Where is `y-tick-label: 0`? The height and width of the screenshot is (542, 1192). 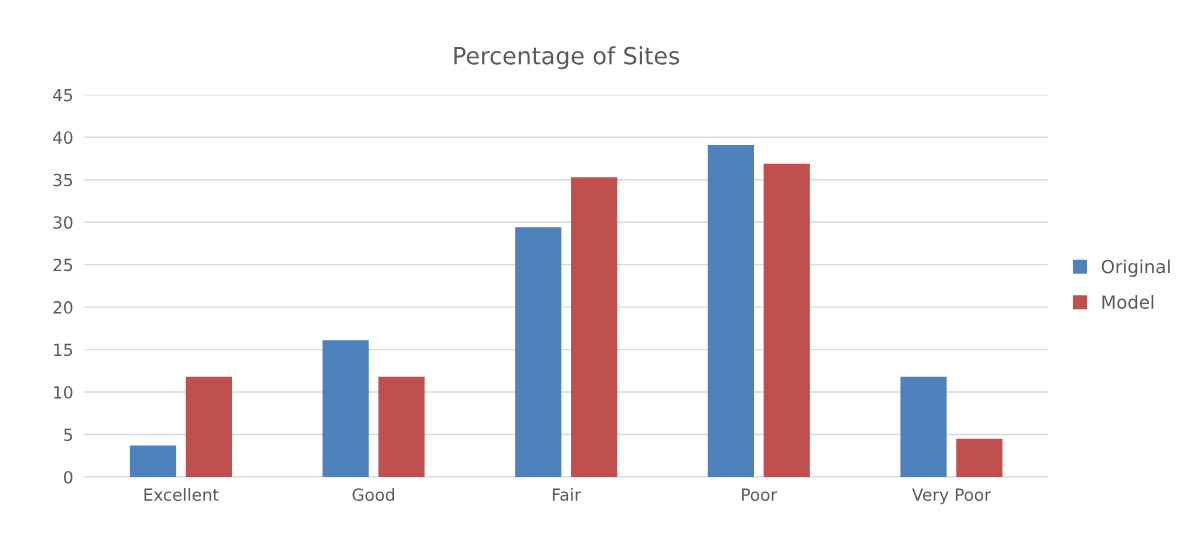 y-tick-label: 0 is located at coordinates (68, 477).